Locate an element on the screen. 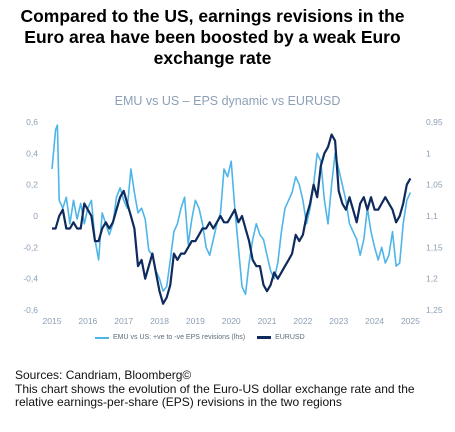  x-axis-tick-label: 2025 is located at coordinates (410, 321).